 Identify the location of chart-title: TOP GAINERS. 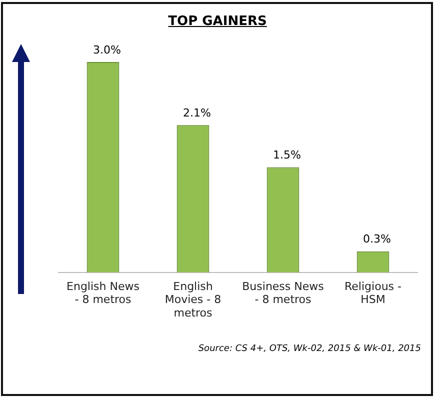
(217, 21).